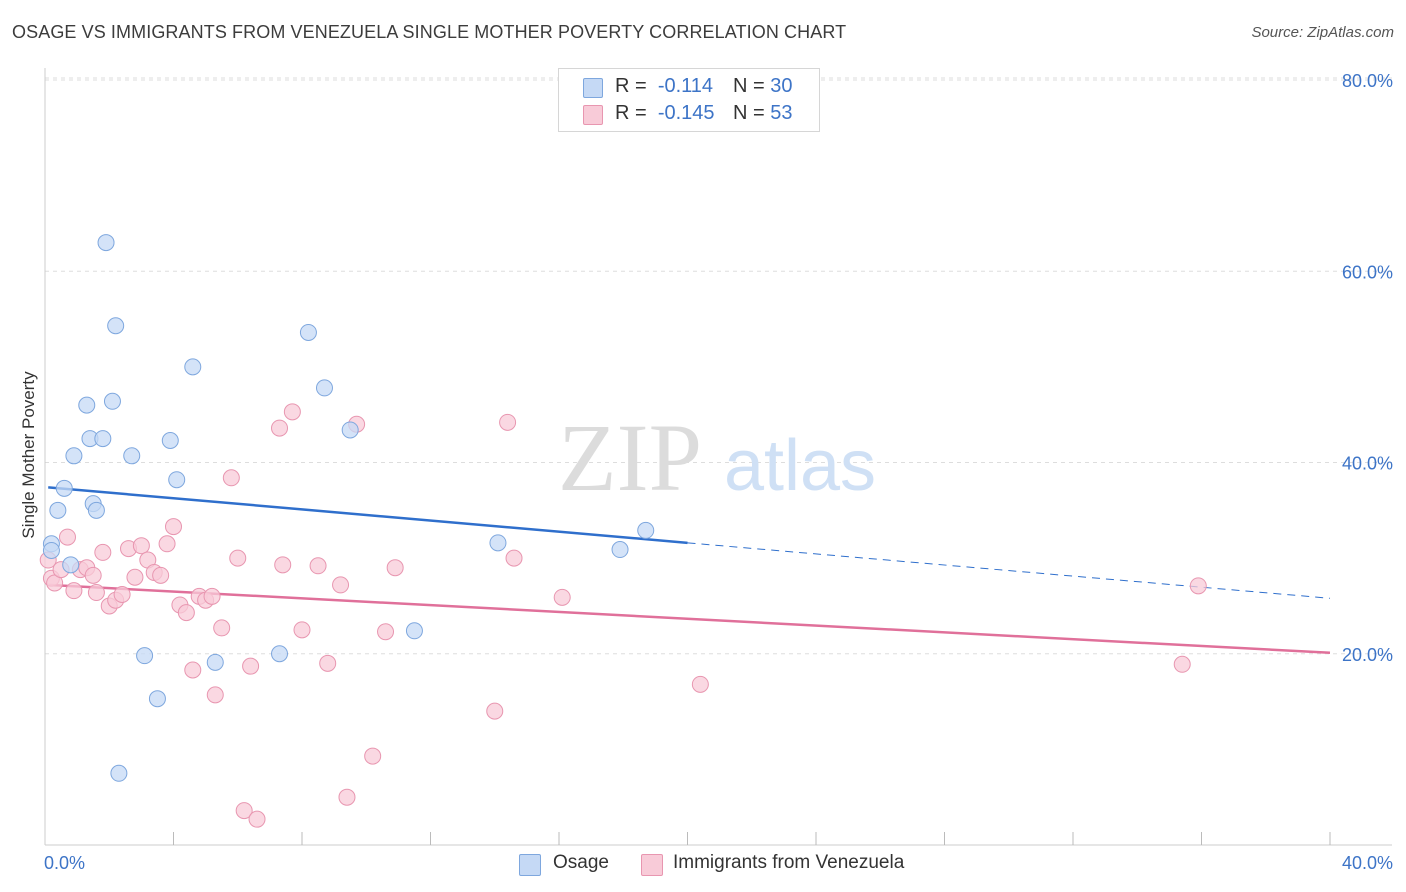 The width and height of the screenshot is (1406, 892). I want to click on trend-line-osage, so click(368, 515).